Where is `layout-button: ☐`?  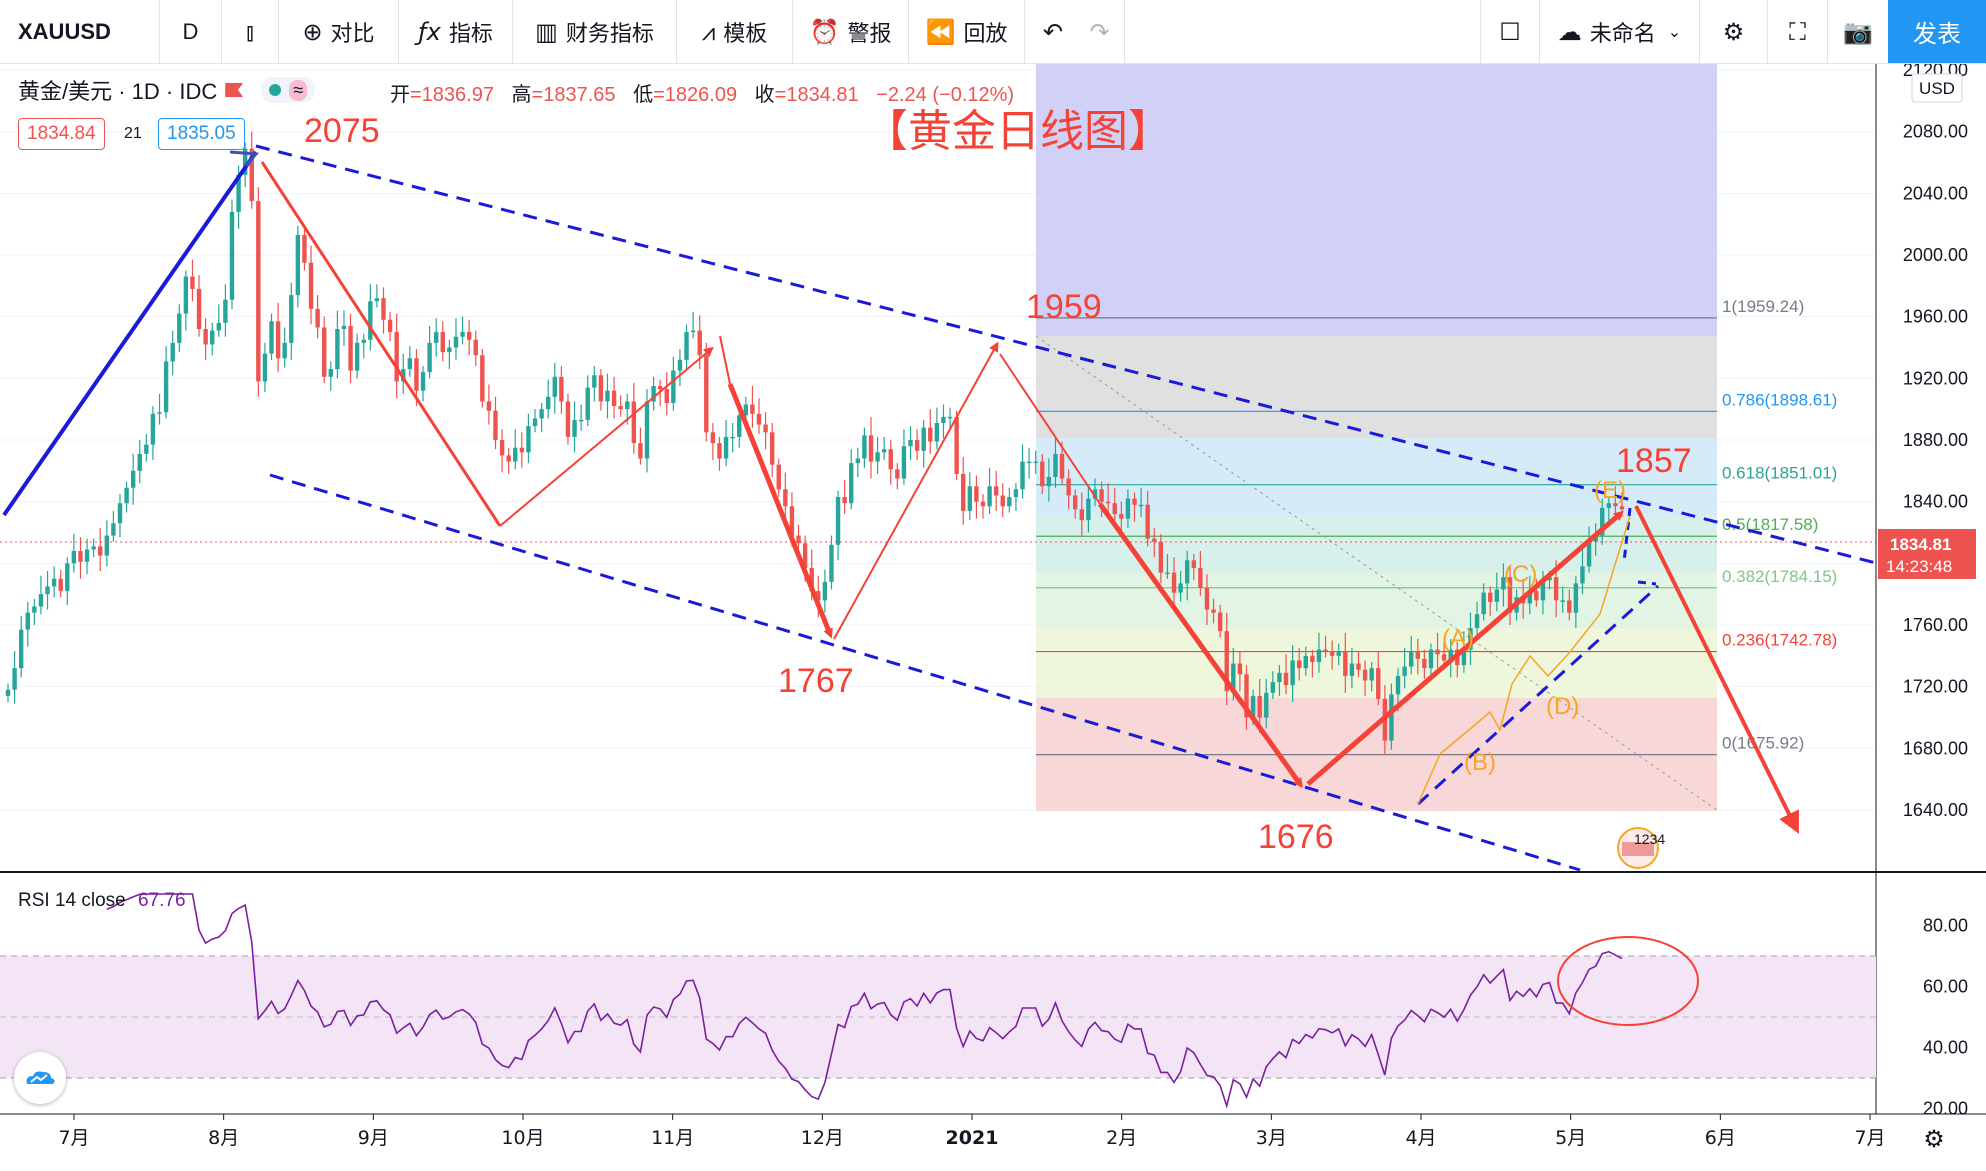 layout-button: ☐ is located at coordinates (1510, 31).